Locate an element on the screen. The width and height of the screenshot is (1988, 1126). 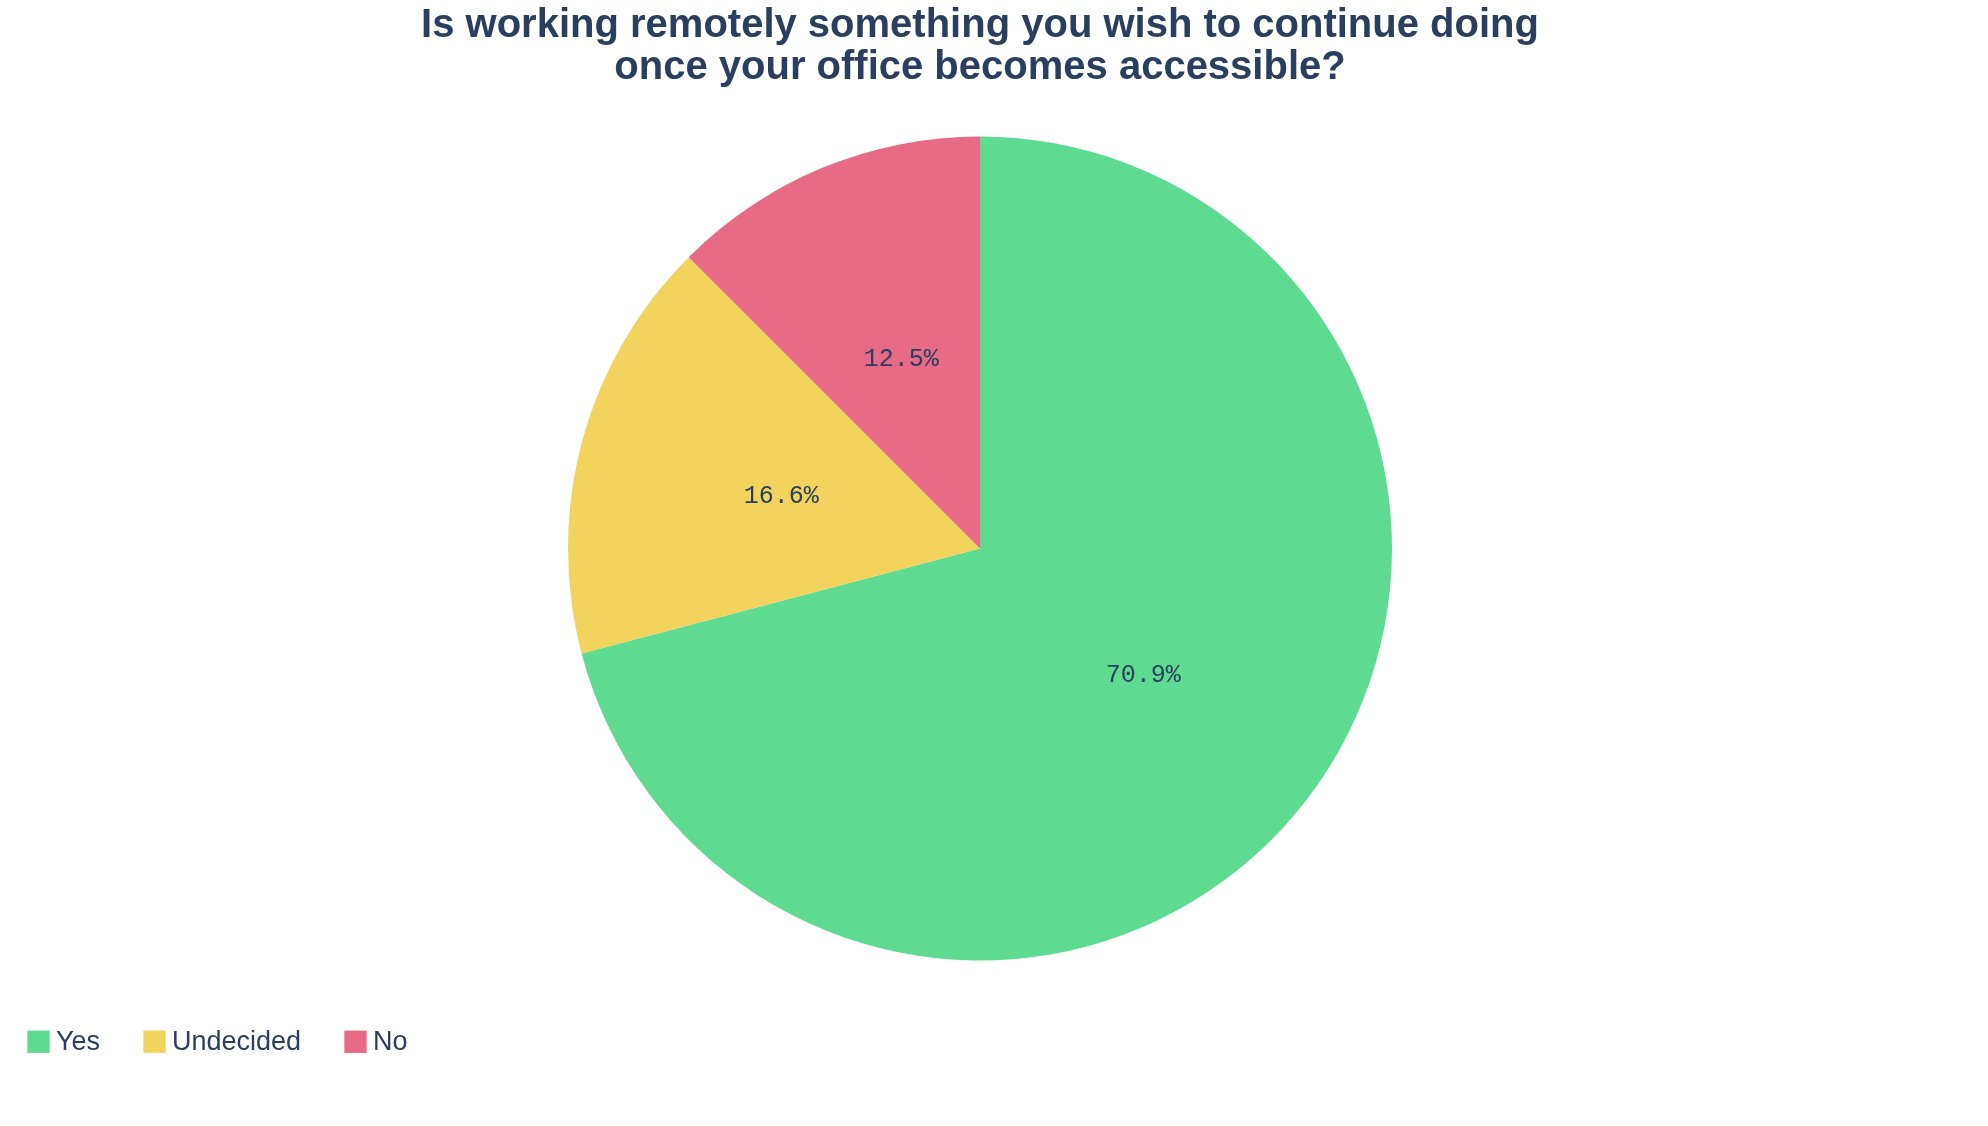
legend-label: No is located at coordinates (390, 1040).